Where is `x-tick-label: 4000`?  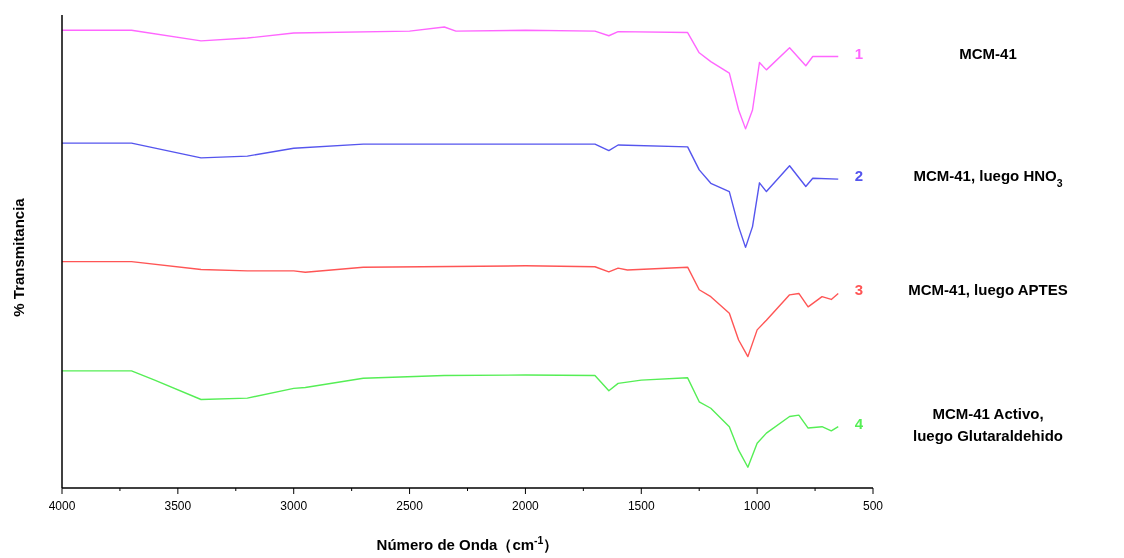 x-tick-label: 4000 is located at coordinates (62, 506).